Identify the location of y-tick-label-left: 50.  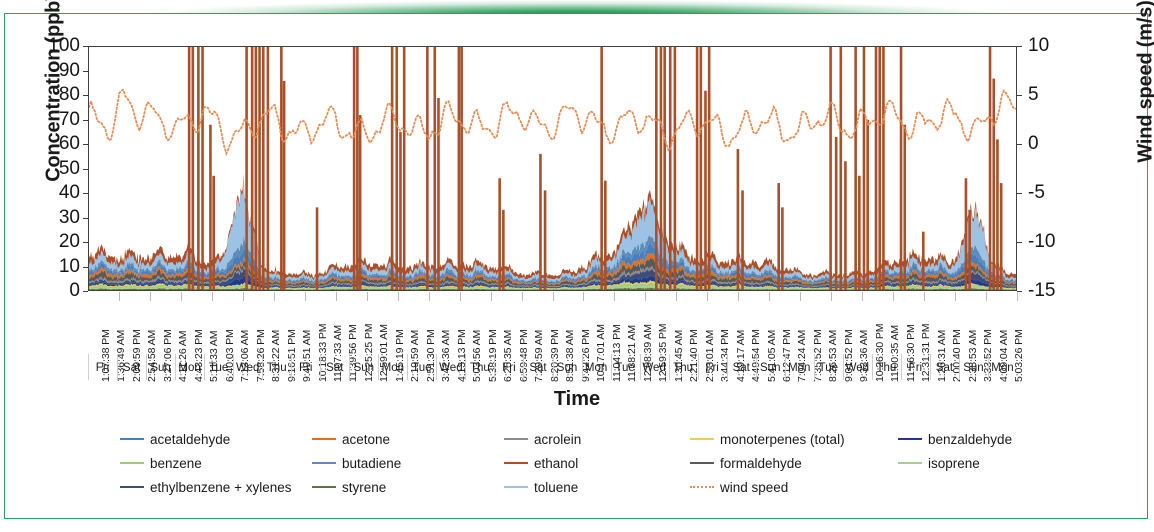
(69, 168).